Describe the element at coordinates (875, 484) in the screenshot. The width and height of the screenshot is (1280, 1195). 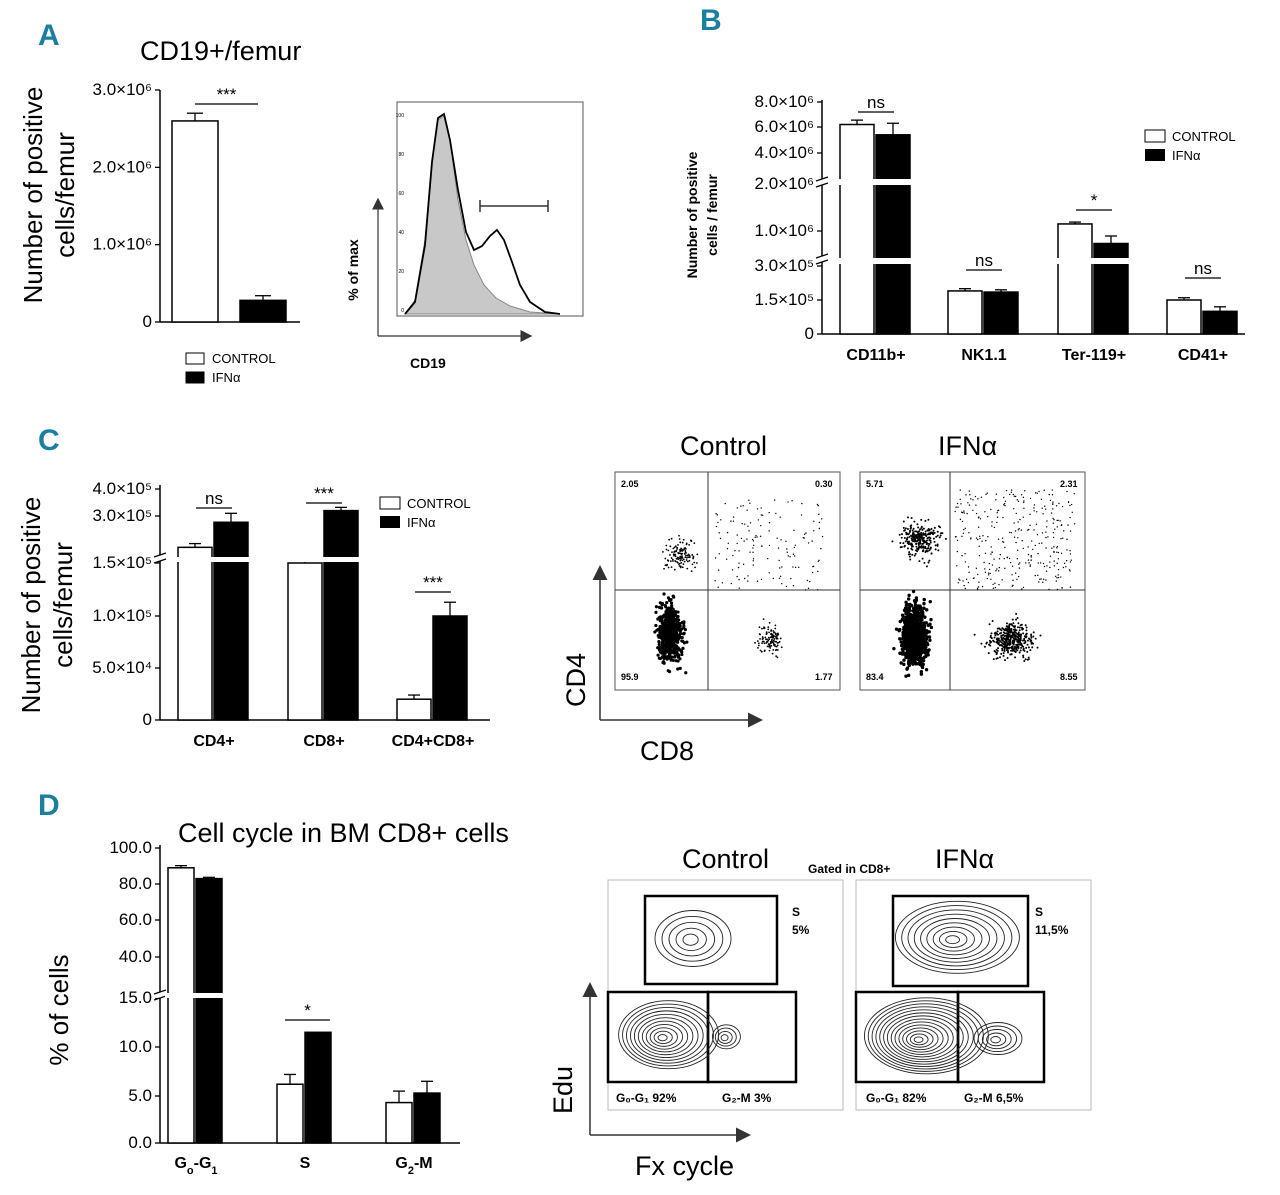
I see `c-flow-ifn-q-ul: 5.71` at that location.